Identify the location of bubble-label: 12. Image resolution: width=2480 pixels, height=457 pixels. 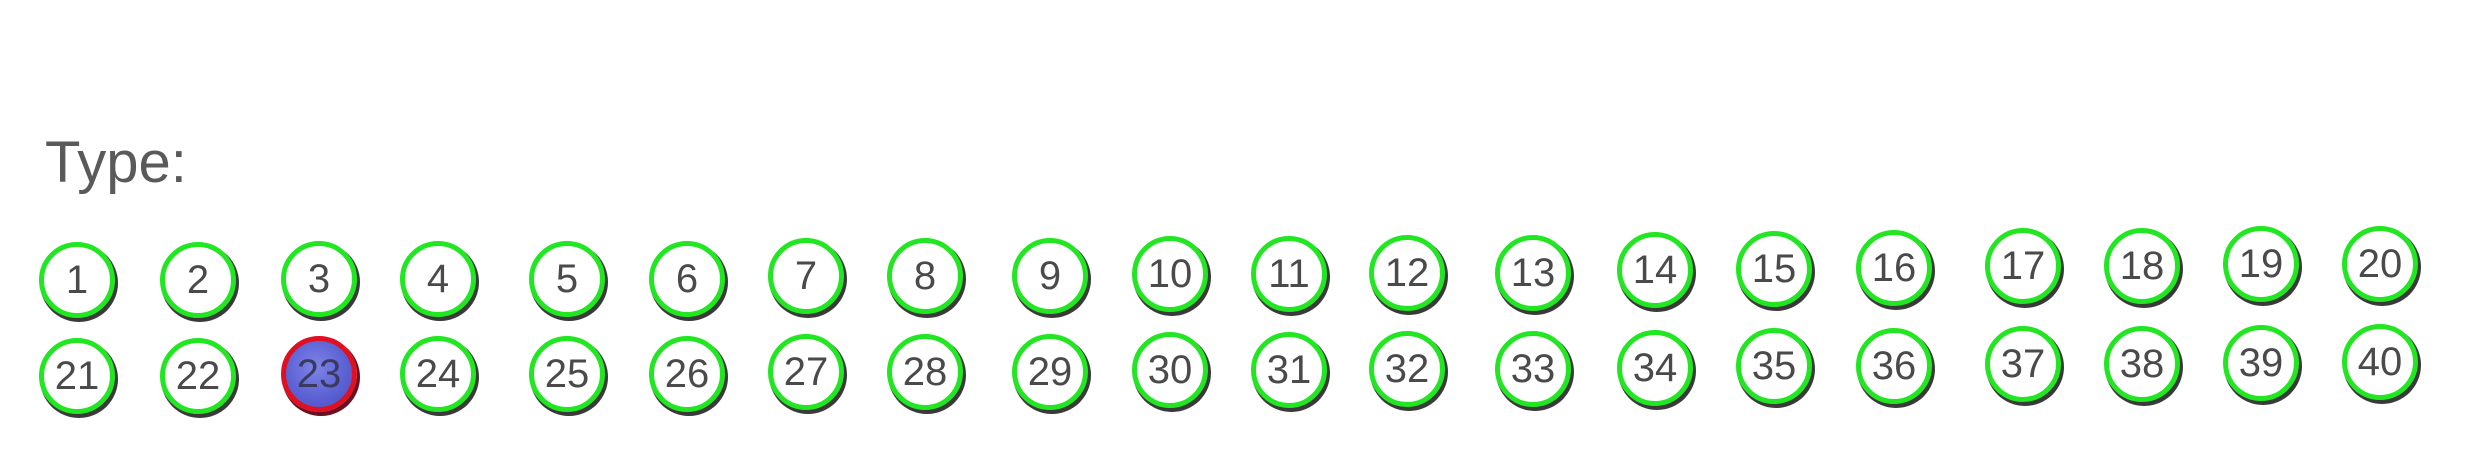
(1407, 273).